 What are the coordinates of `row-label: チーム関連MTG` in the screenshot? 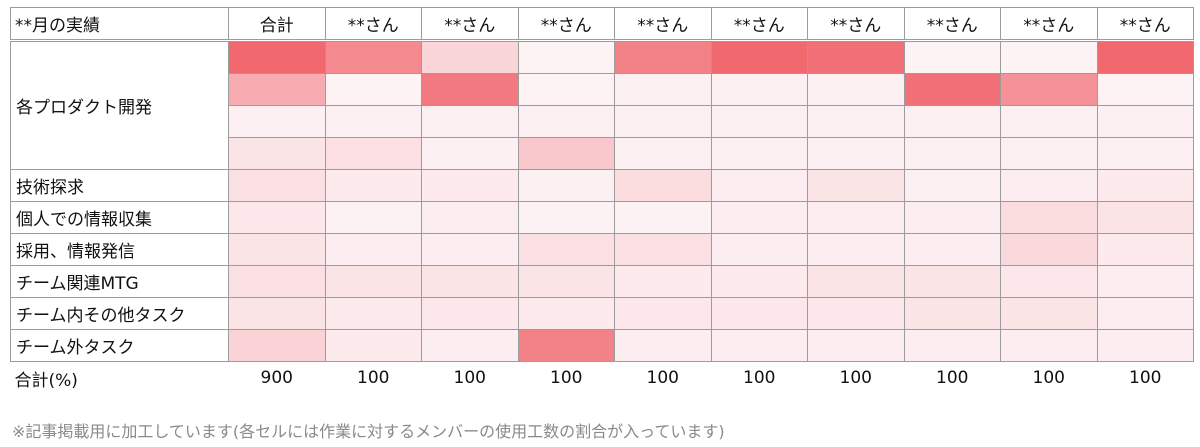 It's located at (119, 281).